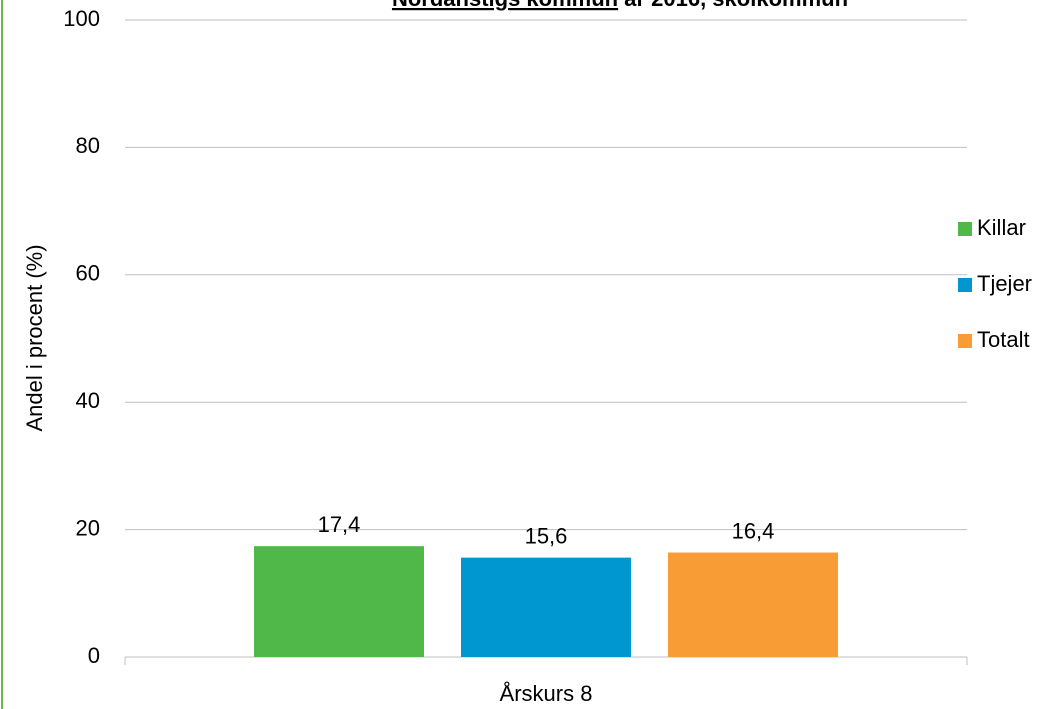  Describe the element at coordinates (81, 18) in the screenshot. I see `y-tick-label: 100` at that location.